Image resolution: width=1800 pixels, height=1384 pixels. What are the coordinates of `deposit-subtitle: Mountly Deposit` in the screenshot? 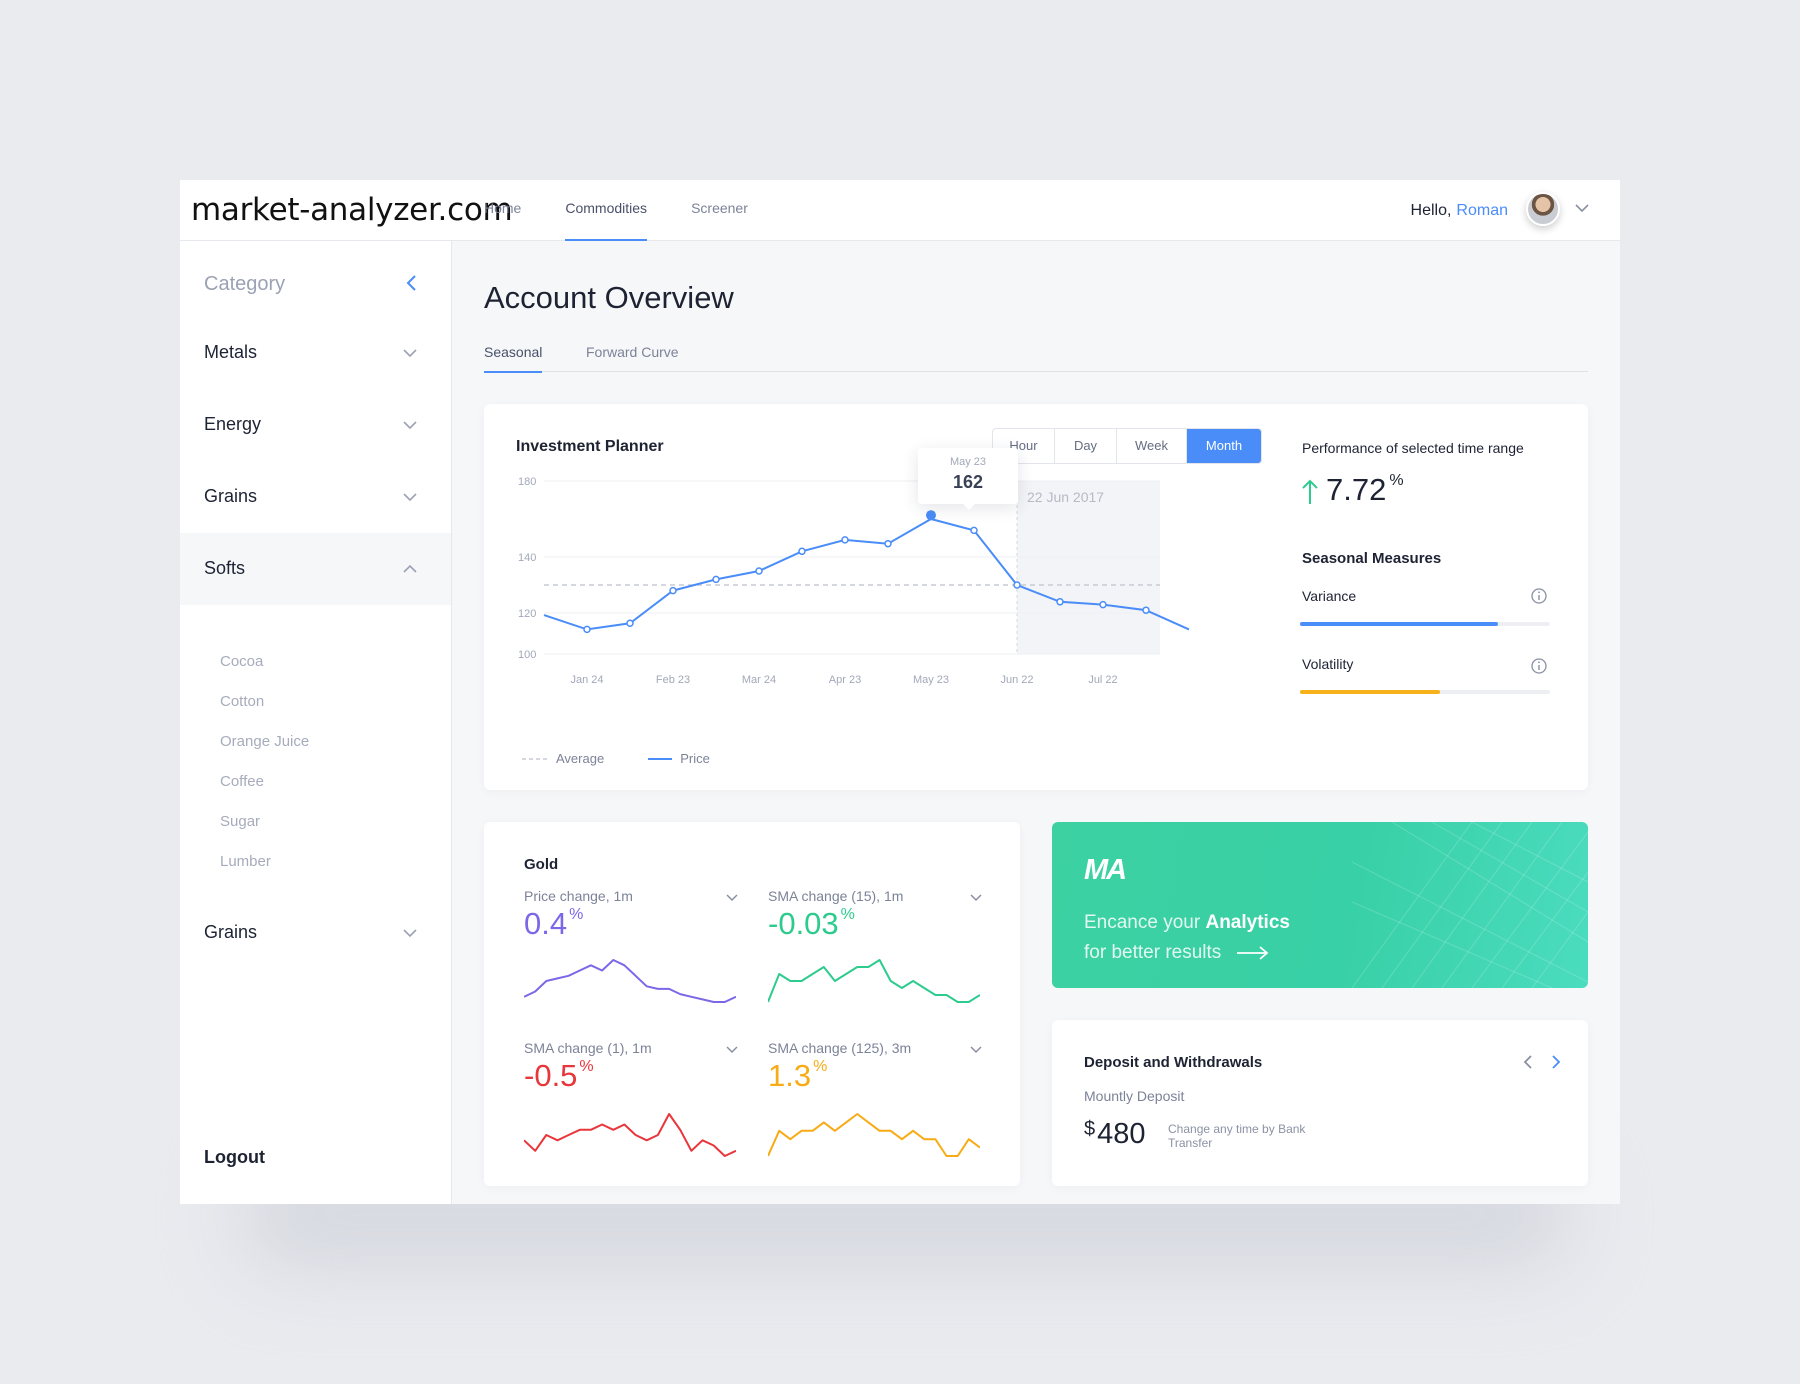 It's located at (1134, 1096).